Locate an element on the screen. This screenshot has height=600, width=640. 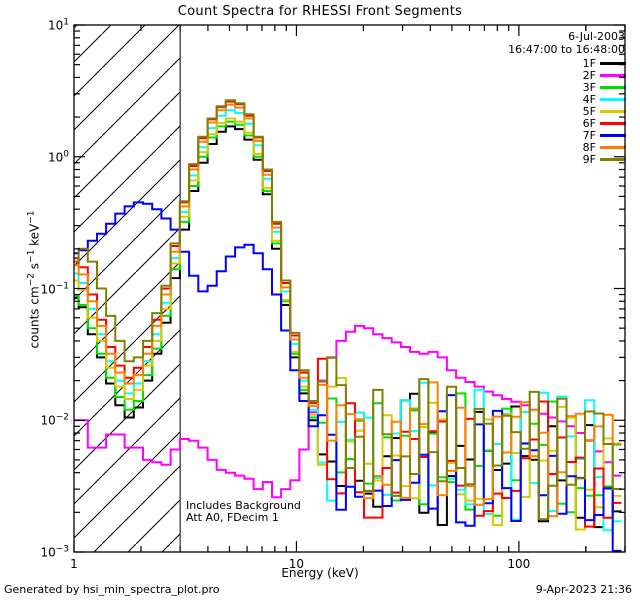
legend-label: 9F is located at coordinates (589, 159).